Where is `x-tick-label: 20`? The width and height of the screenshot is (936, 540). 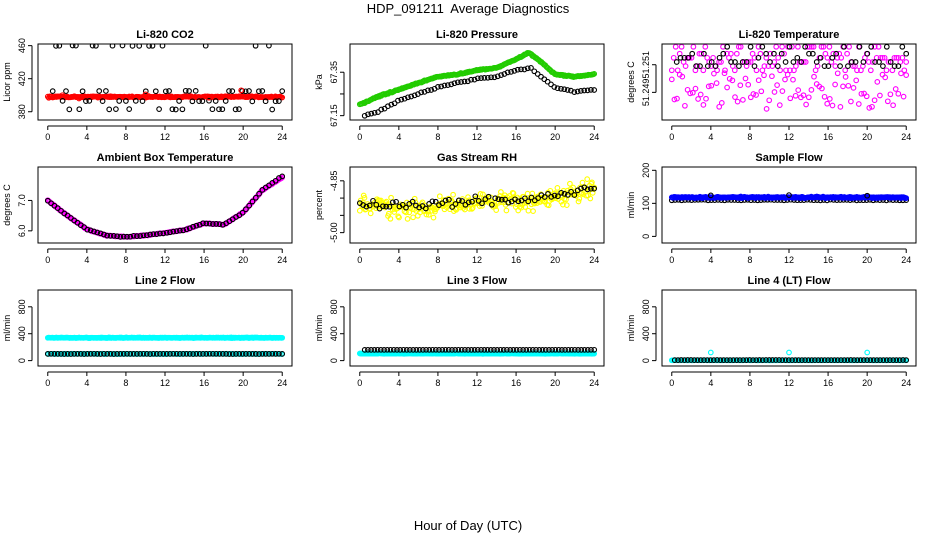
x-tick-label: 20 is located at coordinates (867, 260).